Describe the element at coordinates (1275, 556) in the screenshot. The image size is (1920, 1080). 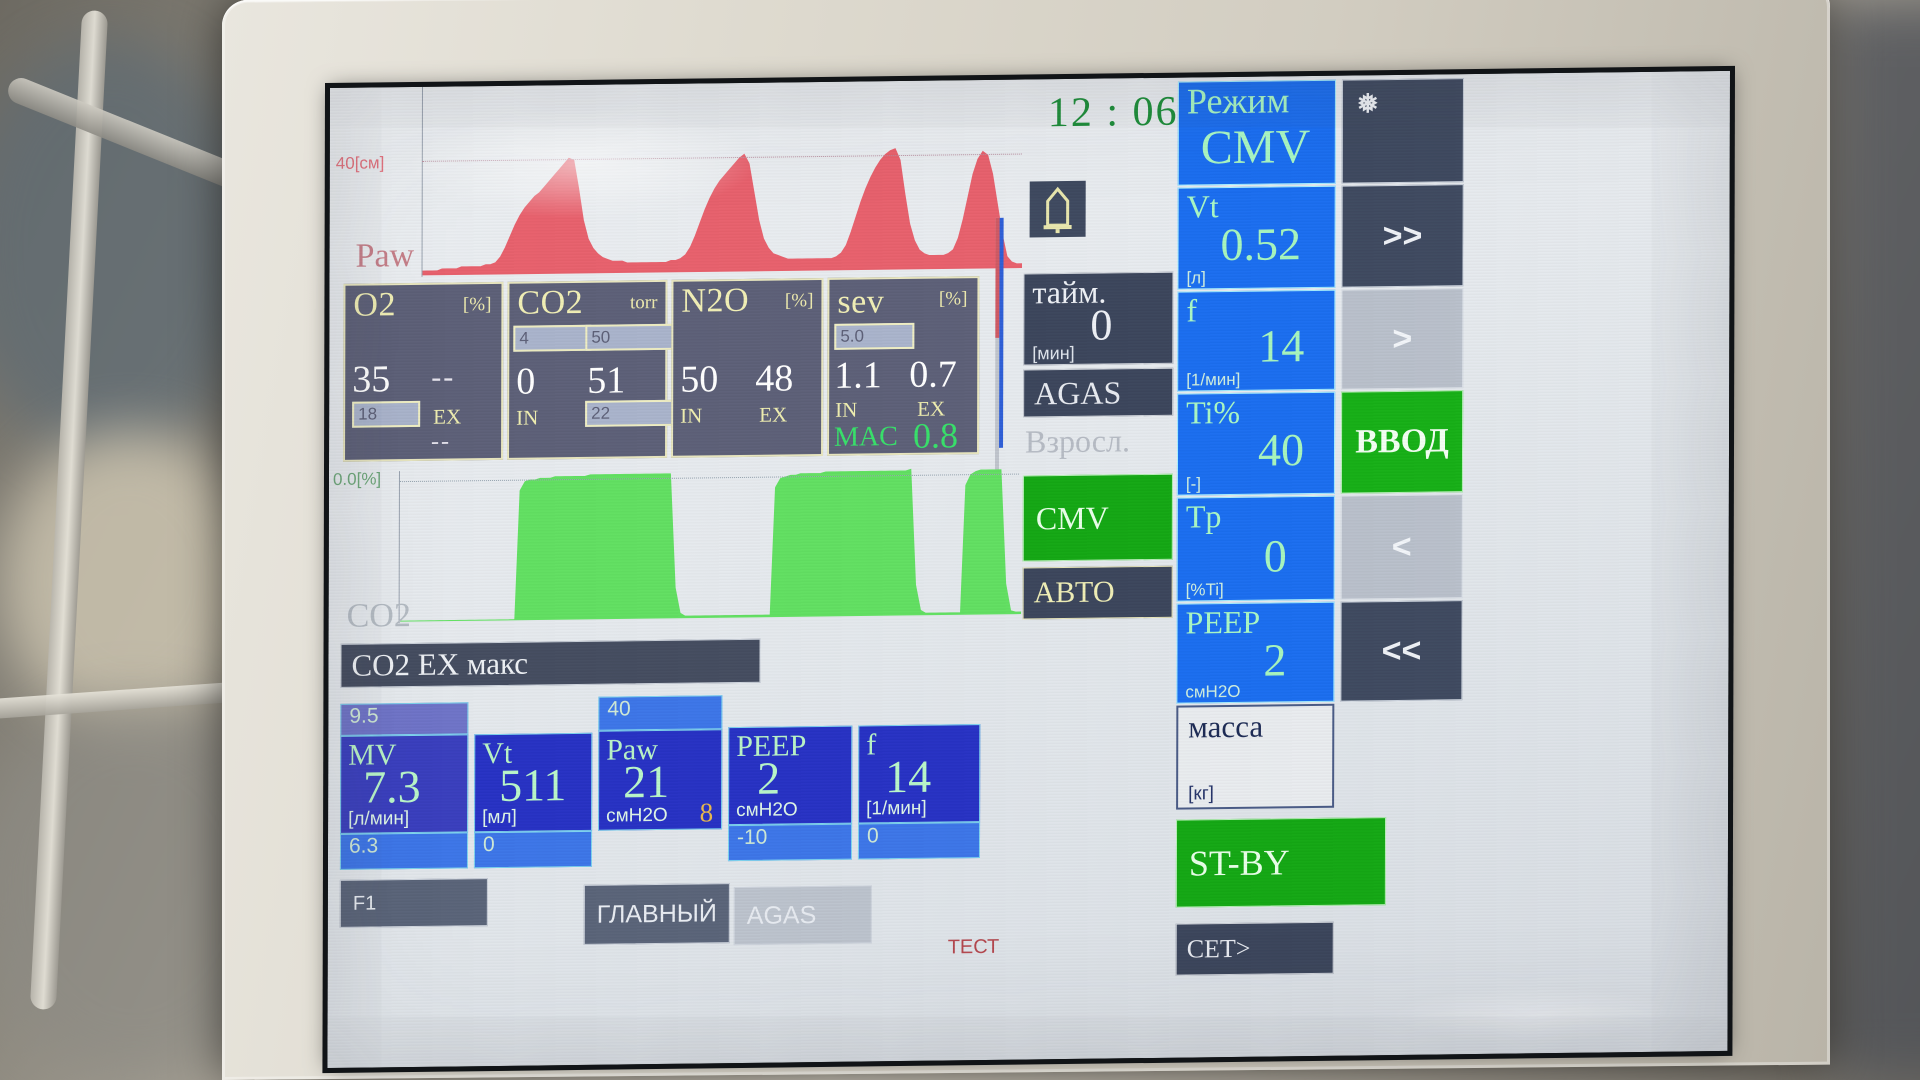
I see `param-tp-value: 0` at that location.